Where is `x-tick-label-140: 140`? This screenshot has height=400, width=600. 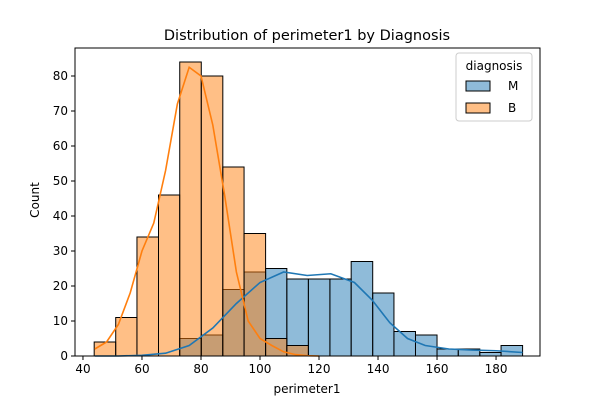 x-tick-label-140: 140 is located at coordinates (378, 369).